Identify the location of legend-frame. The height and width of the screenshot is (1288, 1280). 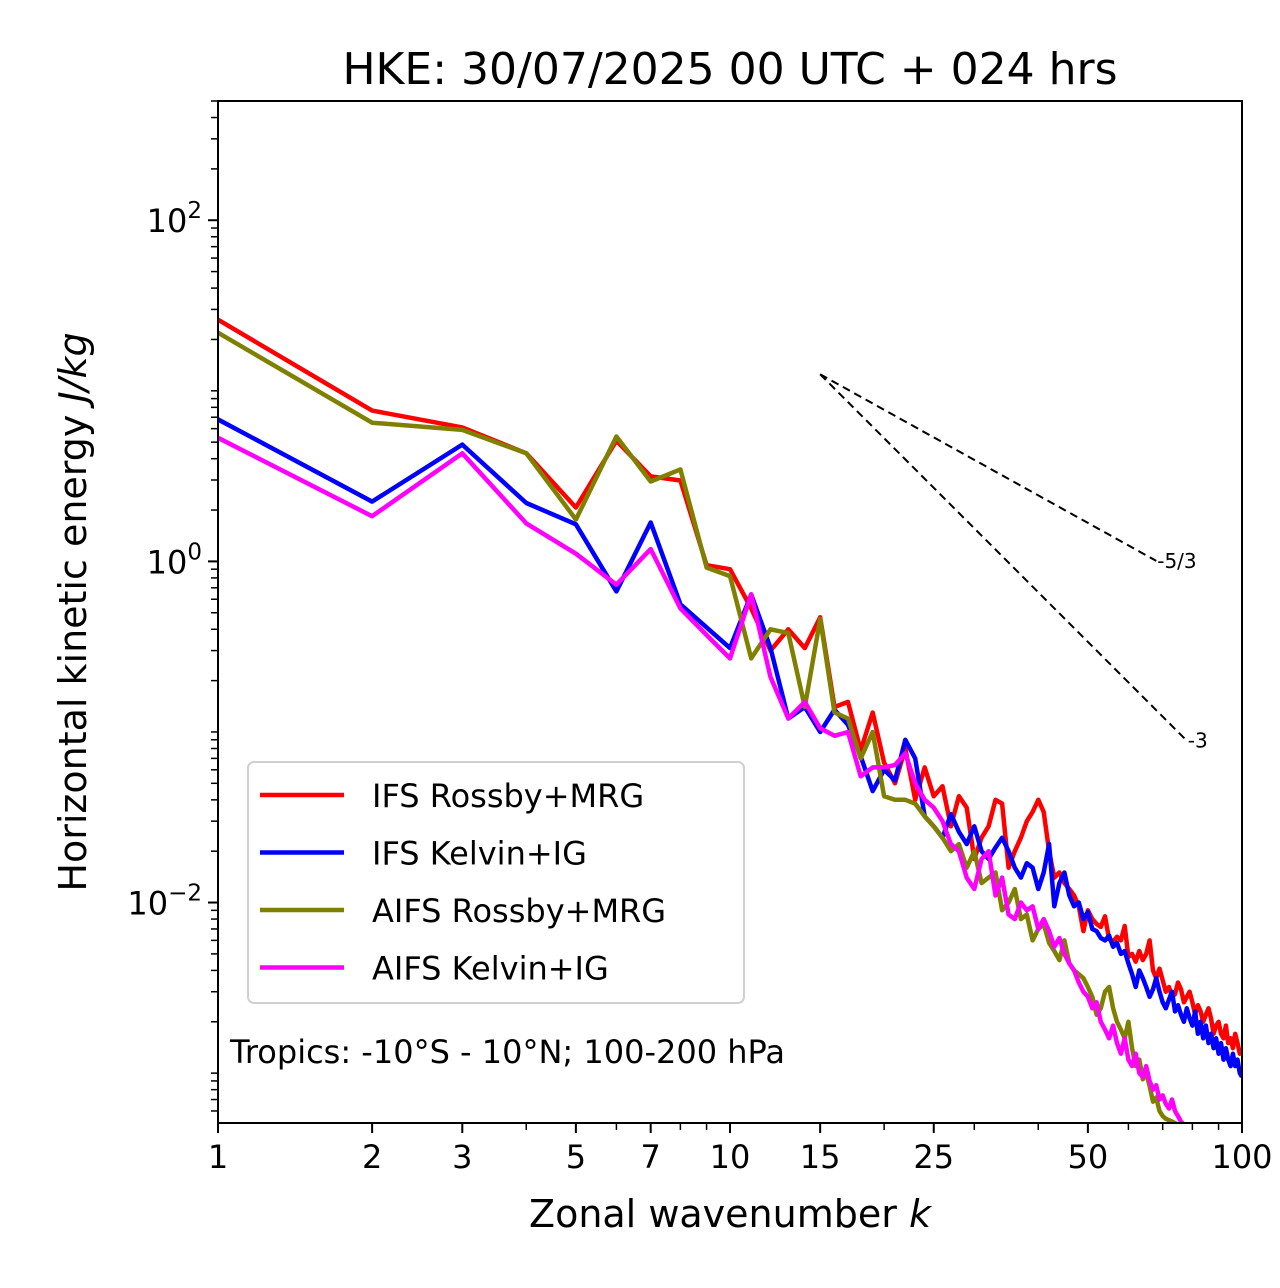
(496, 882).